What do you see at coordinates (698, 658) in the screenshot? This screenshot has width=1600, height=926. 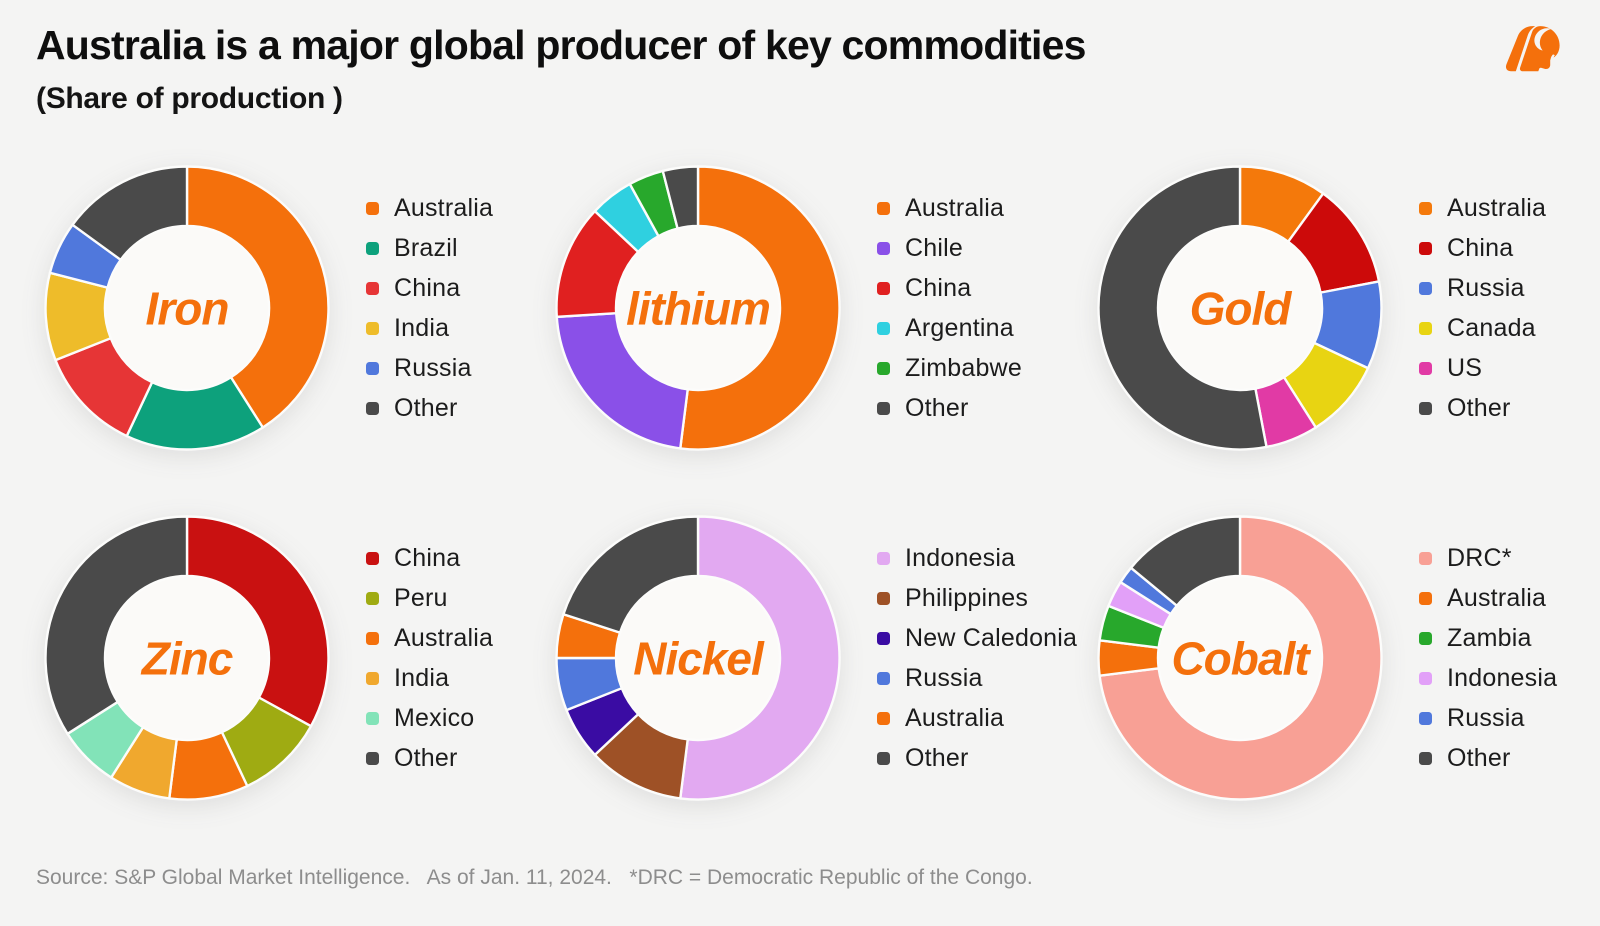 I see `nickel-donut-chart: Nickel` at bounding box center [698, 658].